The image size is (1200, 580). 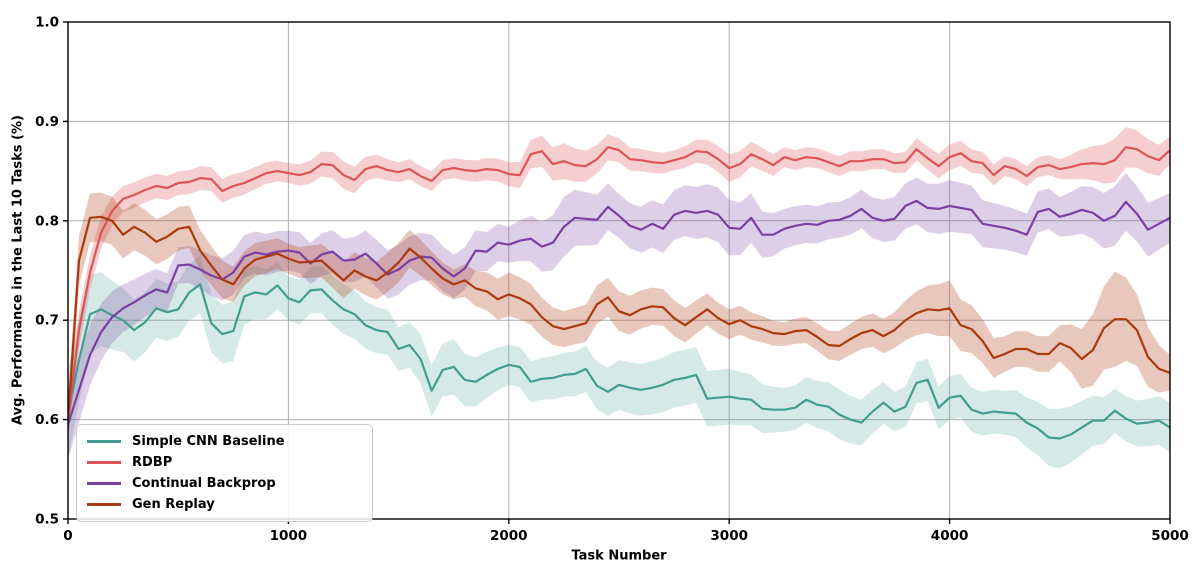 I want to click on x-axis-label: Task Number, so click(x=619, y=556).